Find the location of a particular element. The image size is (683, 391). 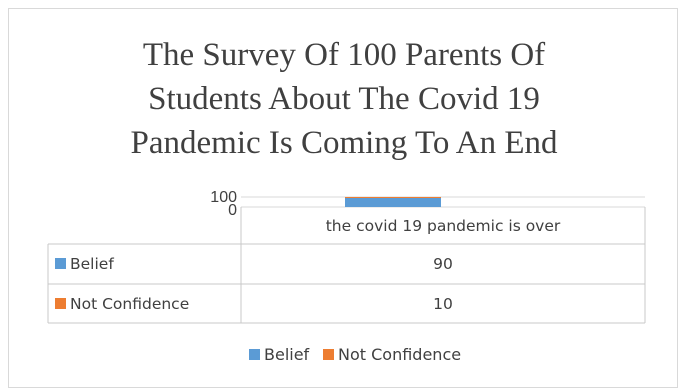

table-value-not-confidence: 10 is located at coordinates (443, 304).